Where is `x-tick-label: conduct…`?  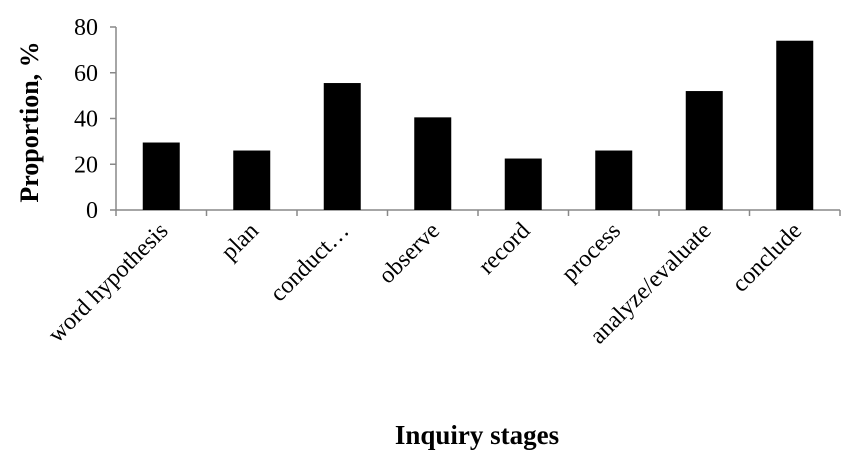 x-tick-label: conduct… is located at coordinates (309, 262).